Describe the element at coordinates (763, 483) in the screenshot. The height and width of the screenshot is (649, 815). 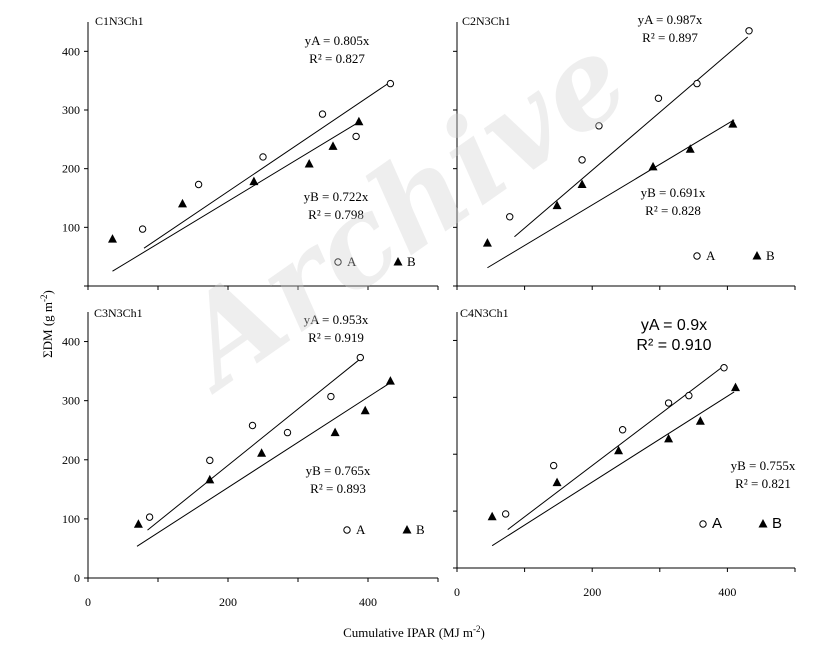
I see `r2-b: R² = 0.821` at that location.